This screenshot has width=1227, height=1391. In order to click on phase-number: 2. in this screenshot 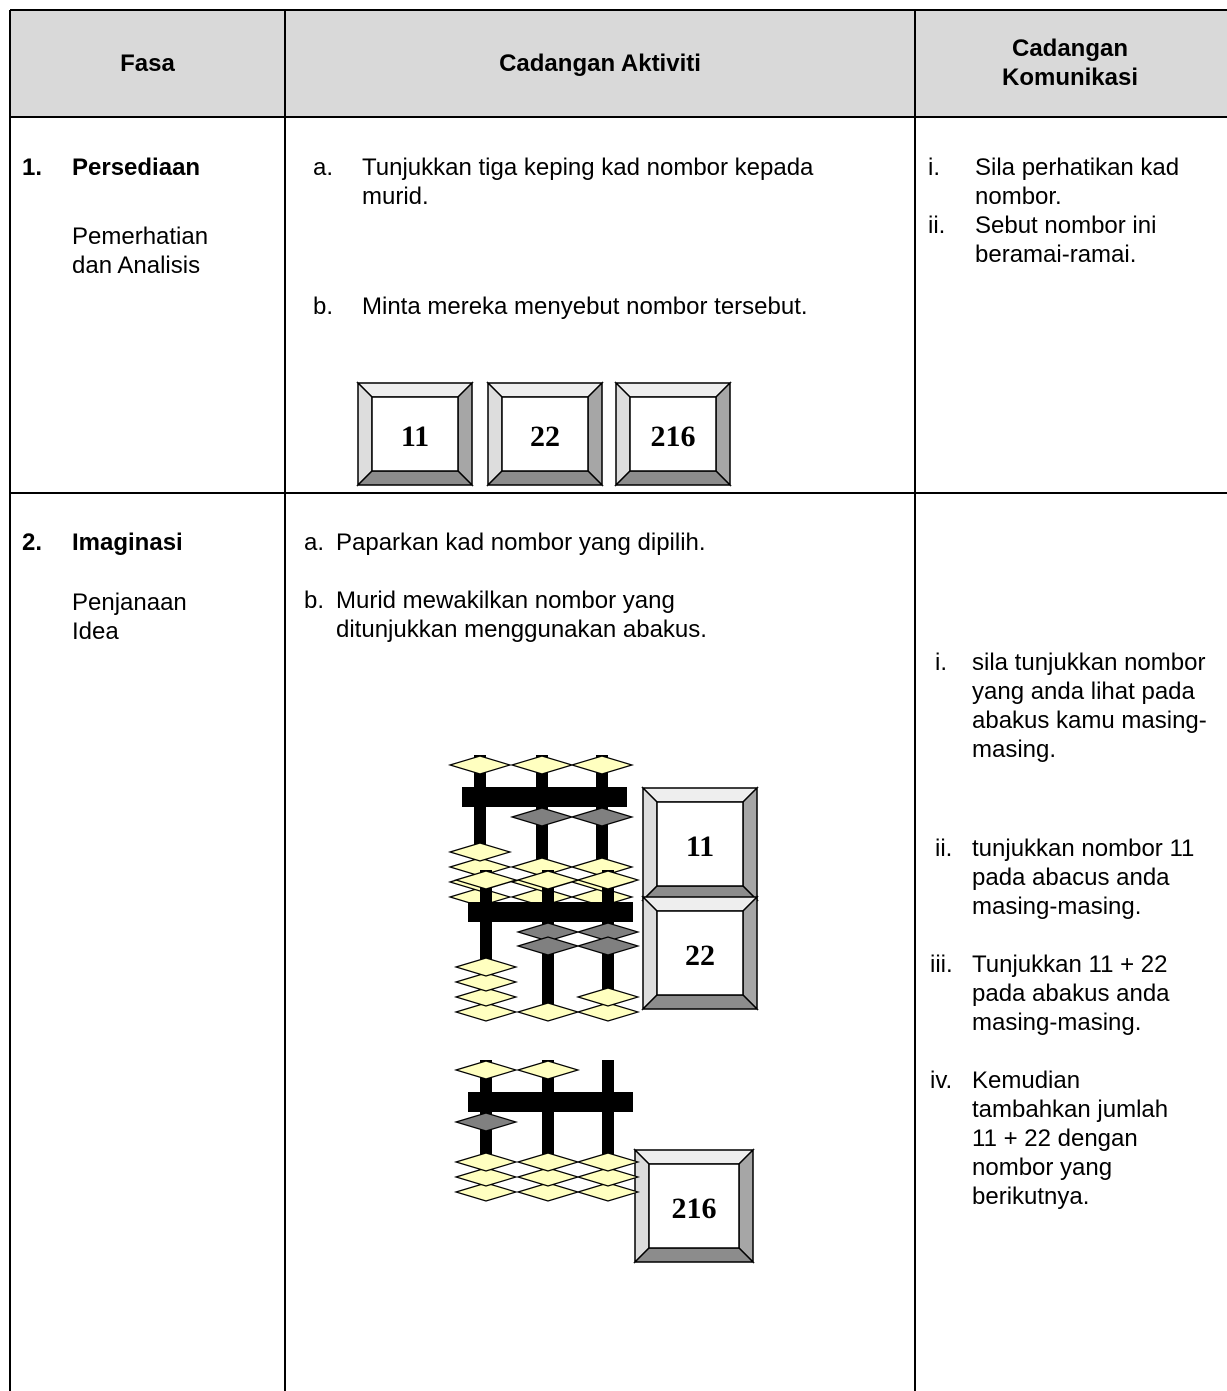, I will do `click(32, 542)`.